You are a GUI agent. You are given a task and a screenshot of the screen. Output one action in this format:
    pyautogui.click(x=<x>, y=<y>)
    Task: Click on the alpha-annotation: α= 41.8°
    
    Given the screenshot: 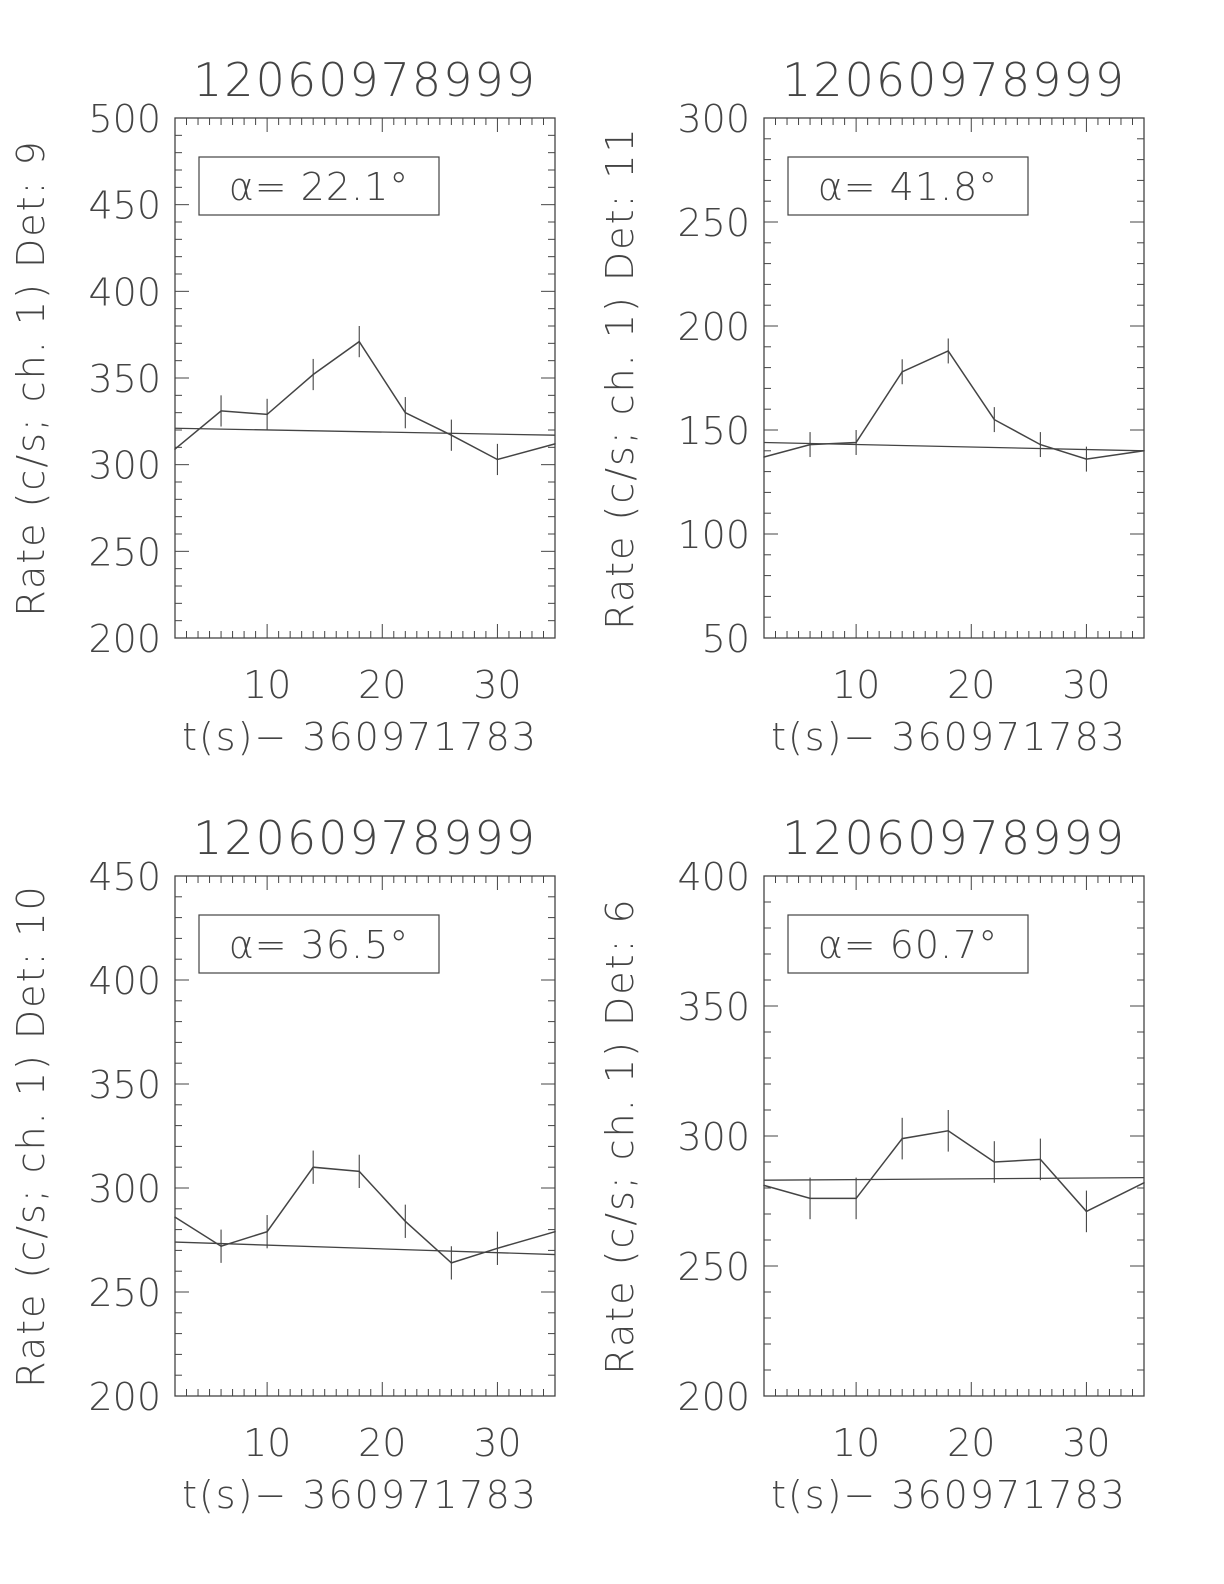 What is the action you would take?
    pyautogui.click(x=908, y=187)
    